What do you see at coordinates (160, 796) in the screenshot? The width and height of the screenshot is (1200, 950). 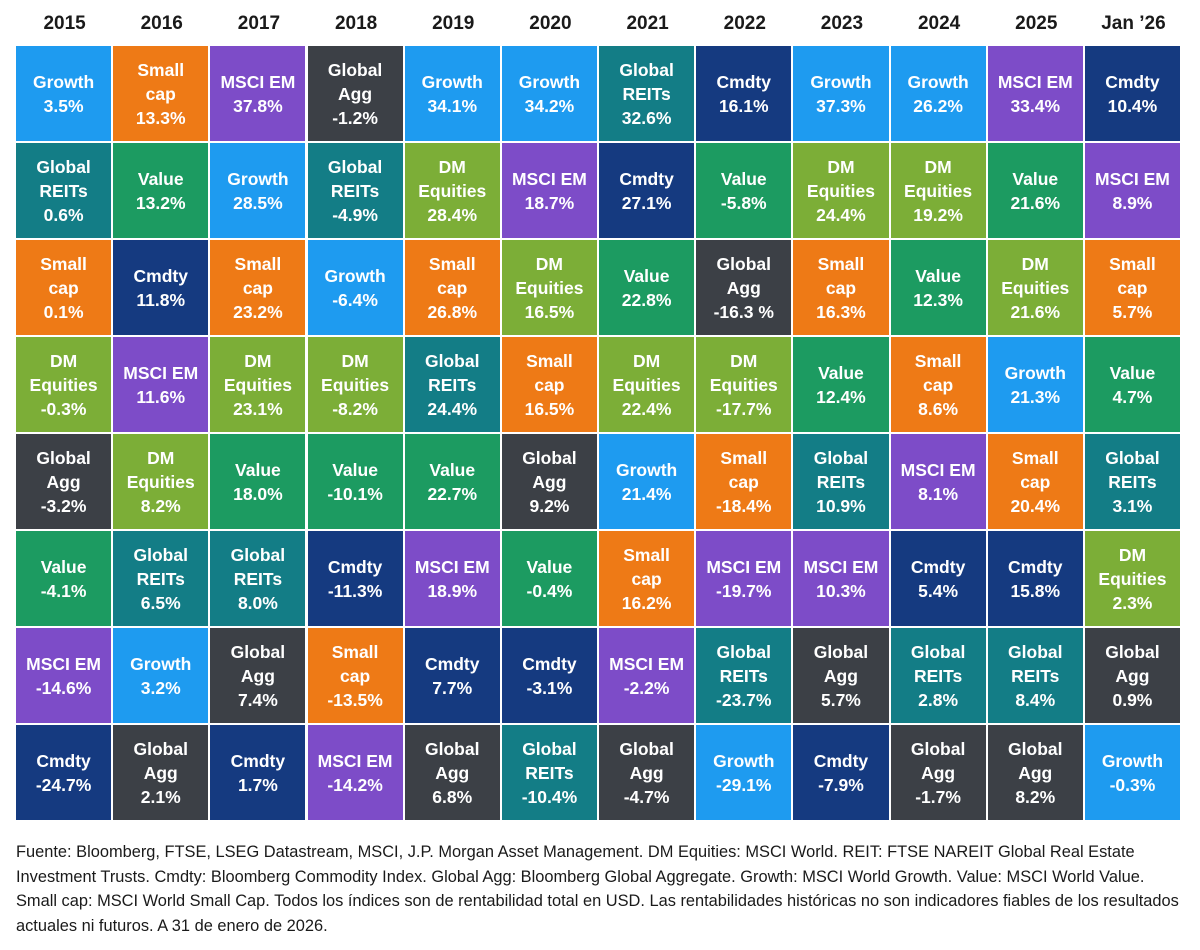 I see `return-value: 2.1%` at bounding box center [160, 796].